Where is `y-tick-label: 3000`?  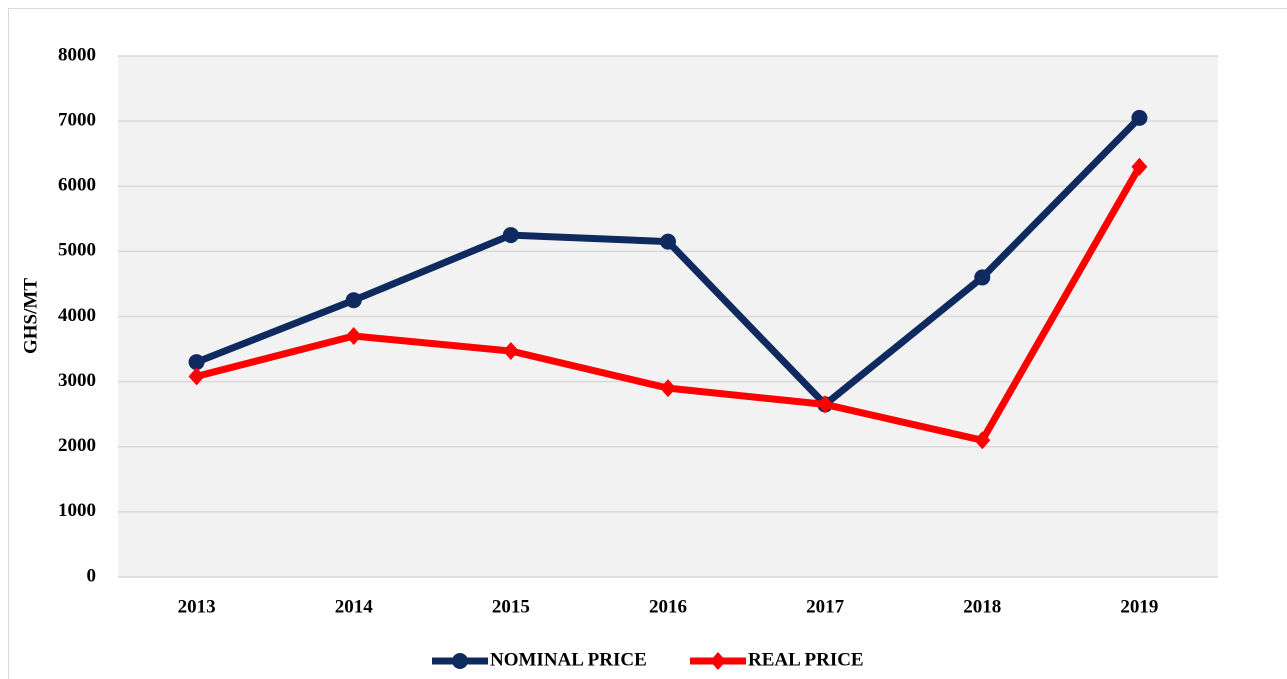
y-tick-label: 3000 is located at coordinates (77, 380).